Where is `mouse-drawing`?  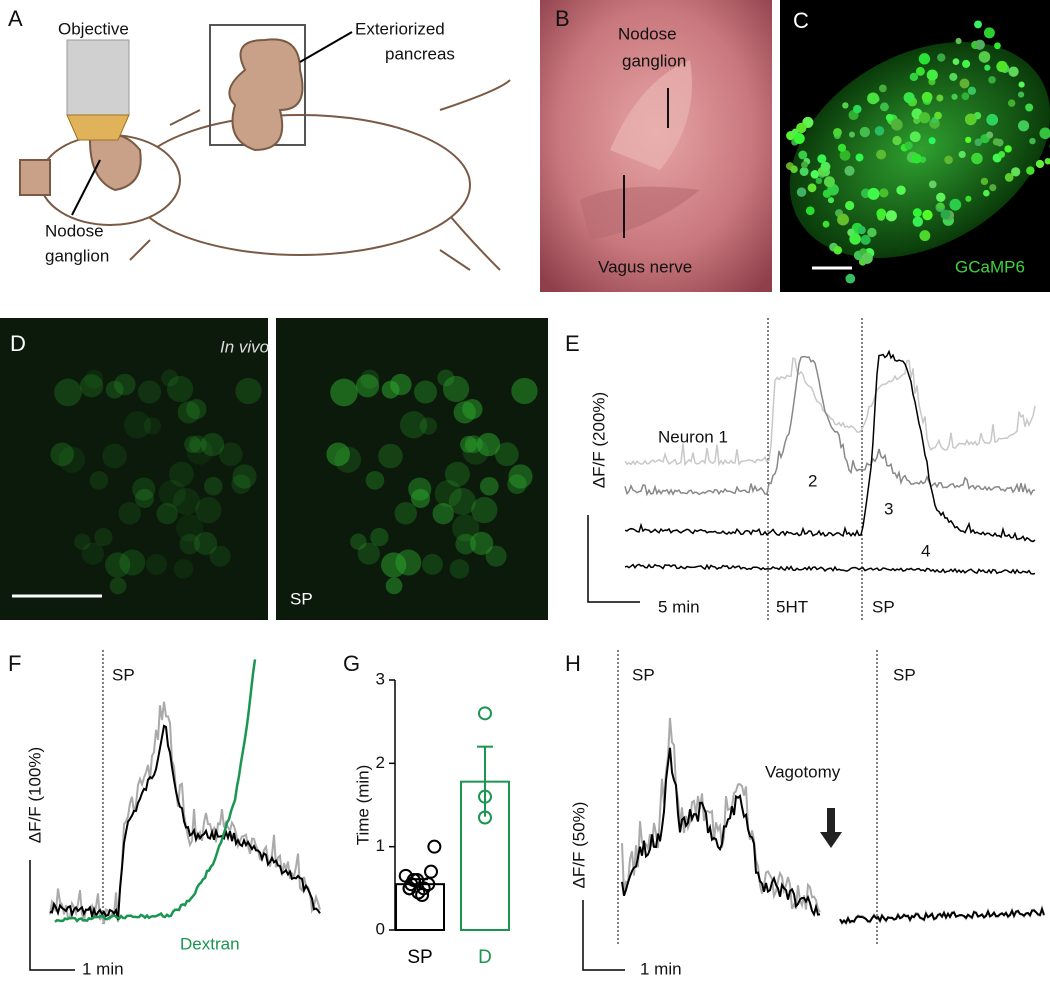
mouse-drawing is located at coordinates (265, 147).